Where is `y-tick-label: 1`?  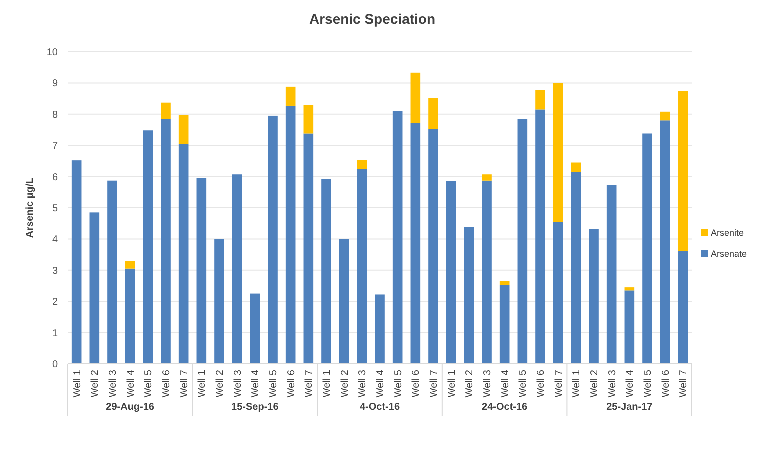
y-tick-label: 1 is located at coordinates (55, 334).